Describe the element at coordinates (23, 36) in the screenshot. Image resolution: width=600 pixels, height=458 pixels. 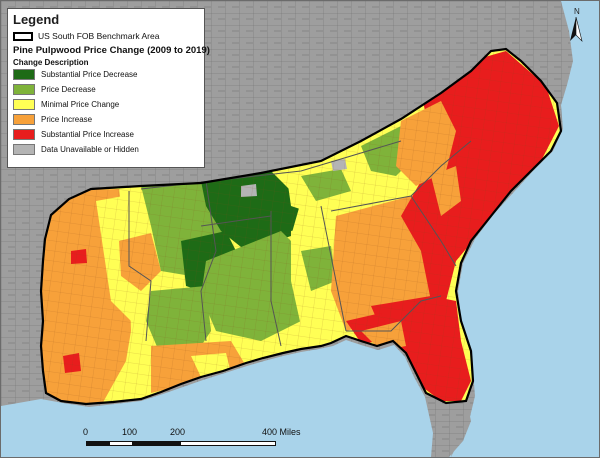
I see `benchmark-swatch` at that location.